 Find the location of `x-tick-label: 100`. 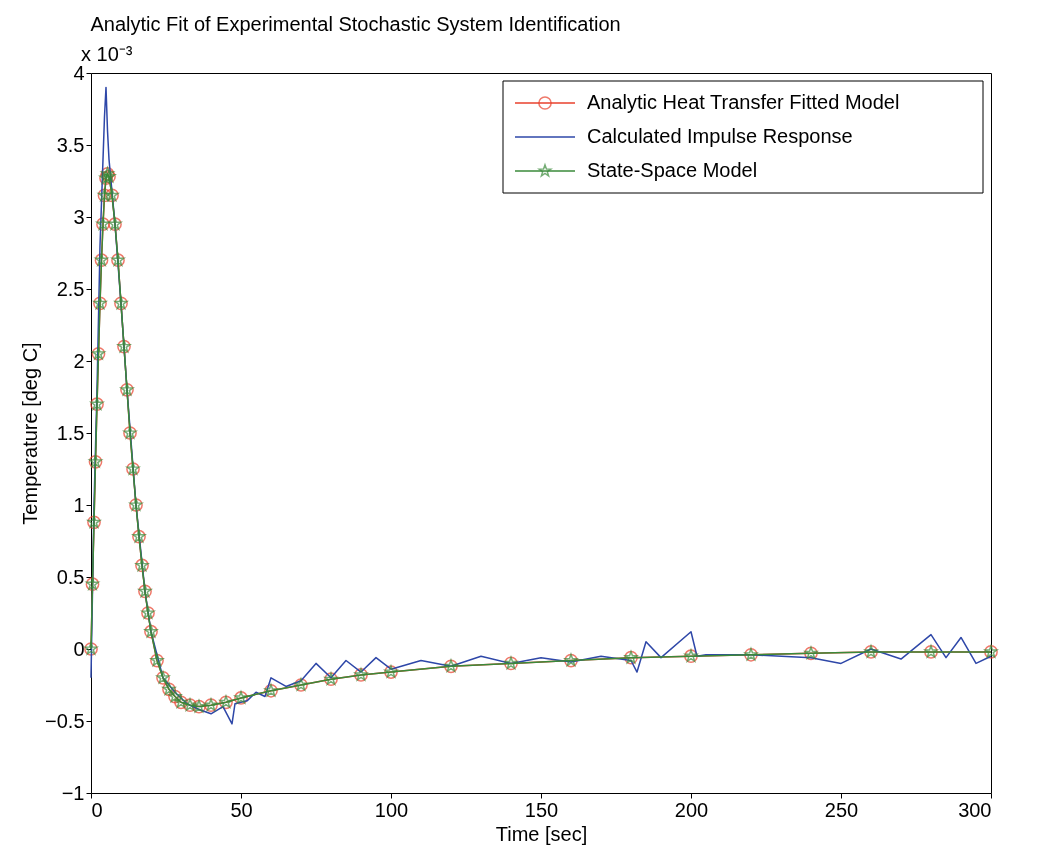

x-tick-label: 100 is located at coordinates (391, 809).